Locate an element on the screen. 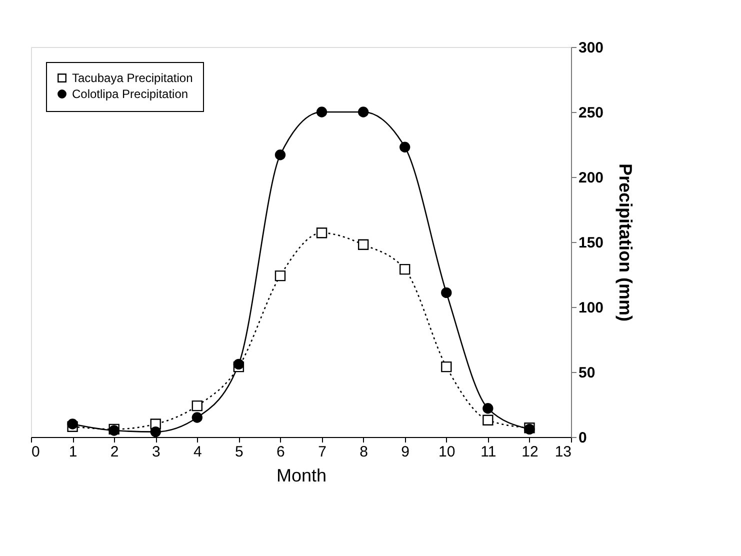 This screenshot has width=741, height=556. x-tick-label: 5 is located at coordinates (239, 452).